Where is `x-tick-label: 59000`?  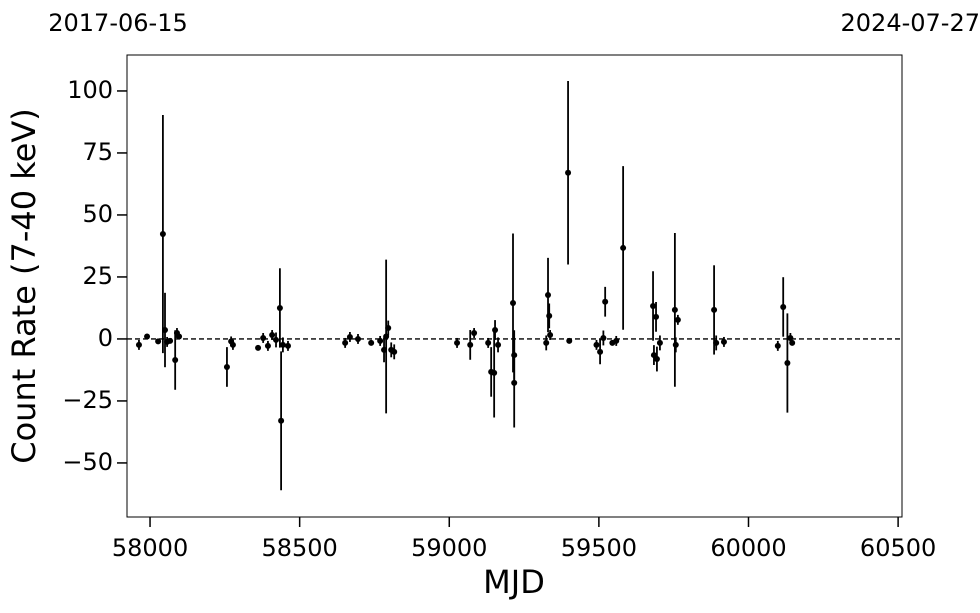 x-tick-label: 59000 is located at coordinates (449, 548).